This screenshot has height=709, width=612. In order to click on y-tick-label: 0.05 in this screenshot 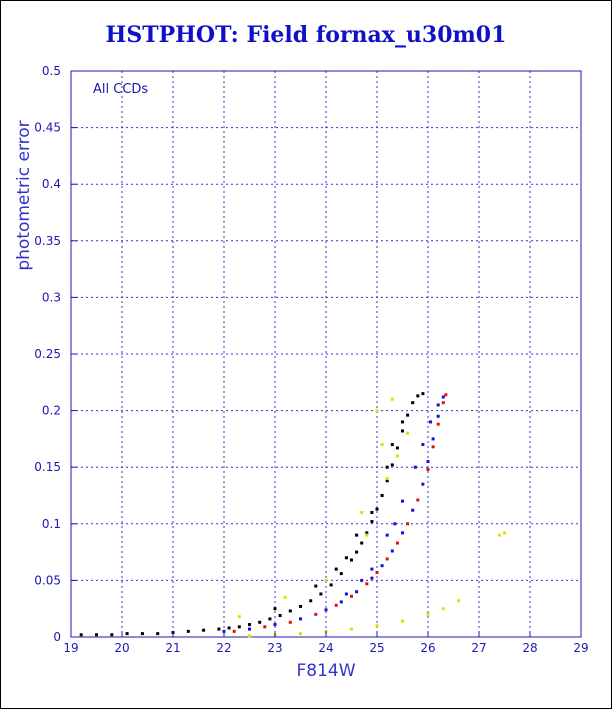, I will do `click(47, 580)`.